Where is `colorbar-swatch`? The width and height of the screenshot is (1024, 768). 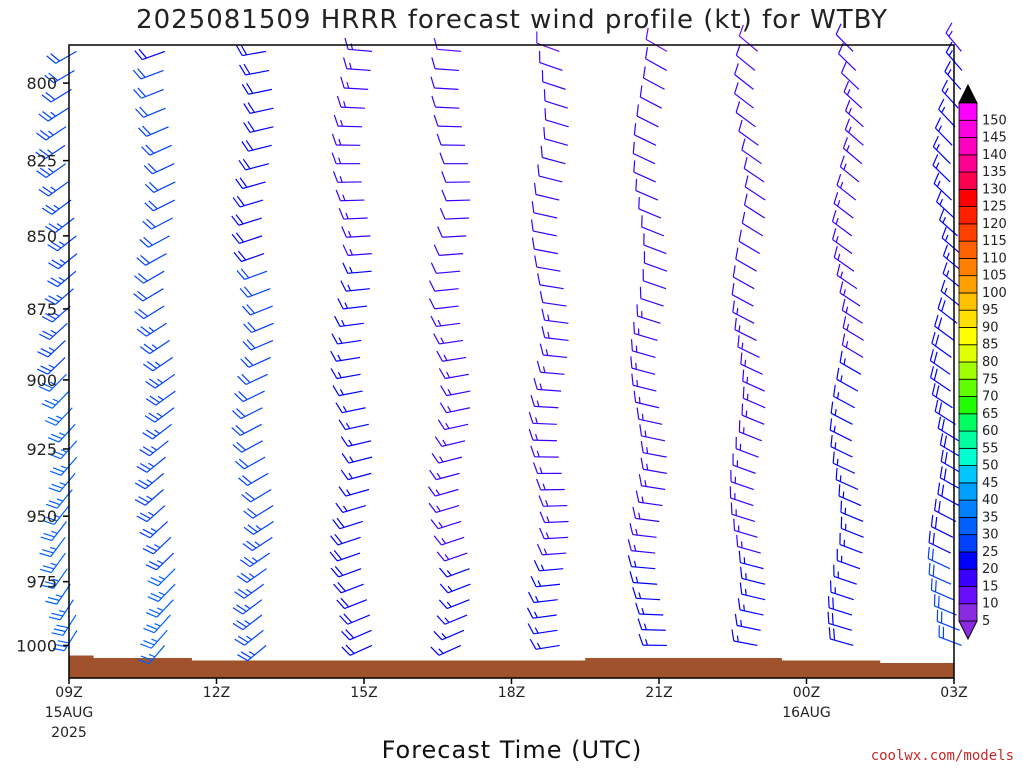
colorbar-swatch is located at coordinates (968, 457).